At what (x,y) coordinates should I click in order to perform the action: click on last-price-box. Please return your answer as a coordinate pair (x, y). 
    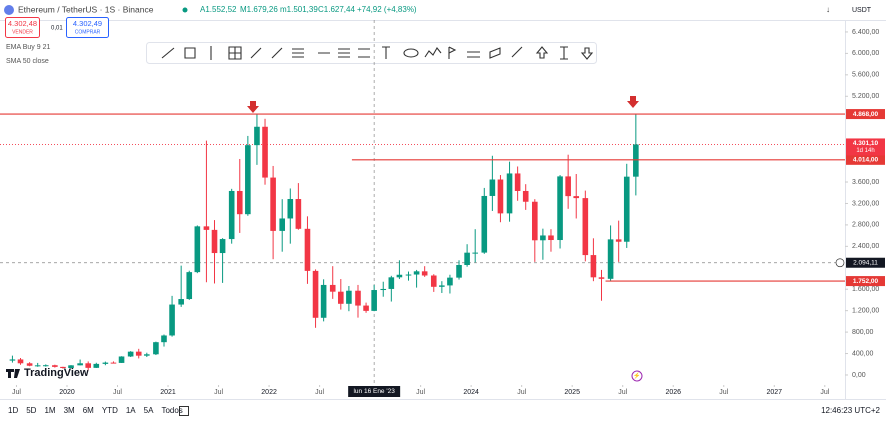
    Looking at the image, I should click on (865, 147).